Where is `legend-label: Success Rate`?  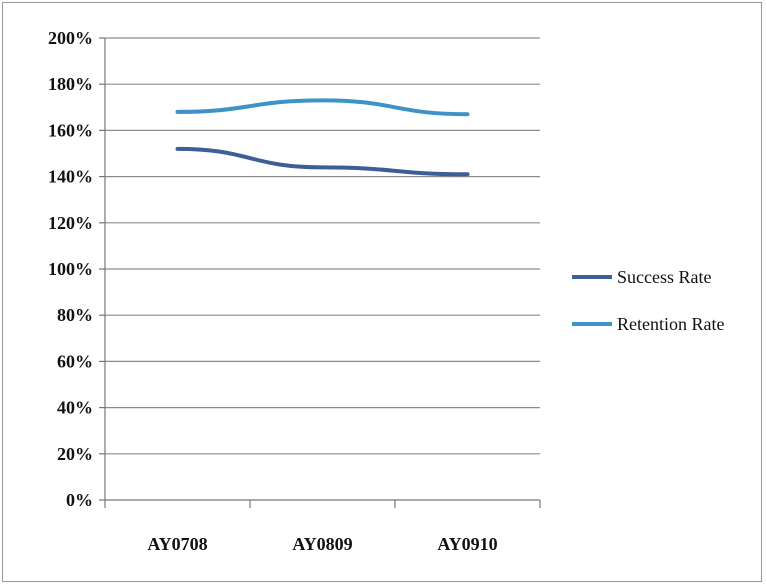 legend-label: Success Rate is located at coordinates (664, 277).